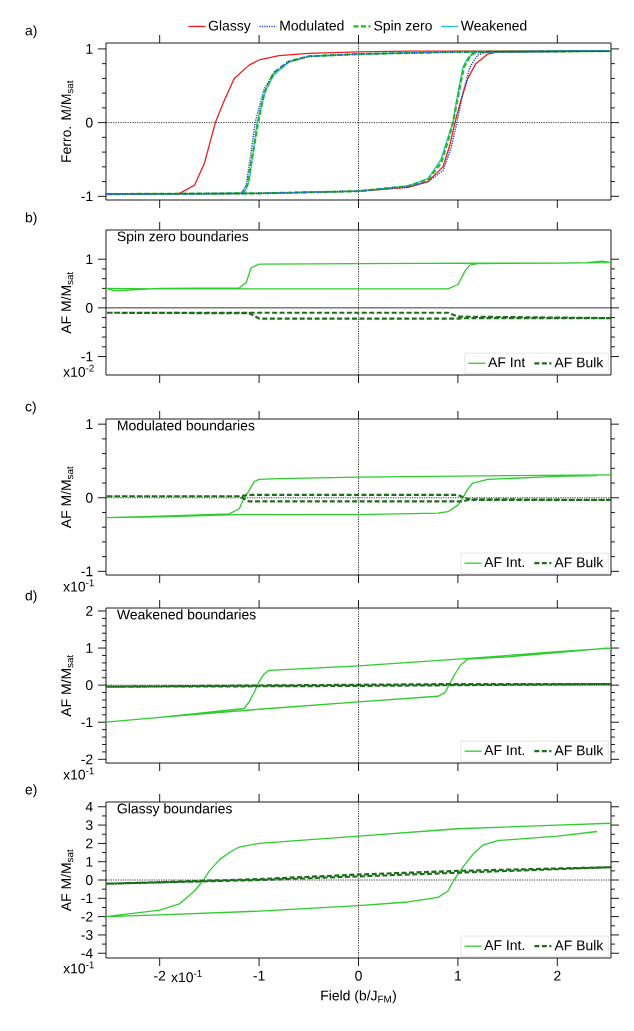  I want to click on y-tick-label: -3, so click(87, 934).